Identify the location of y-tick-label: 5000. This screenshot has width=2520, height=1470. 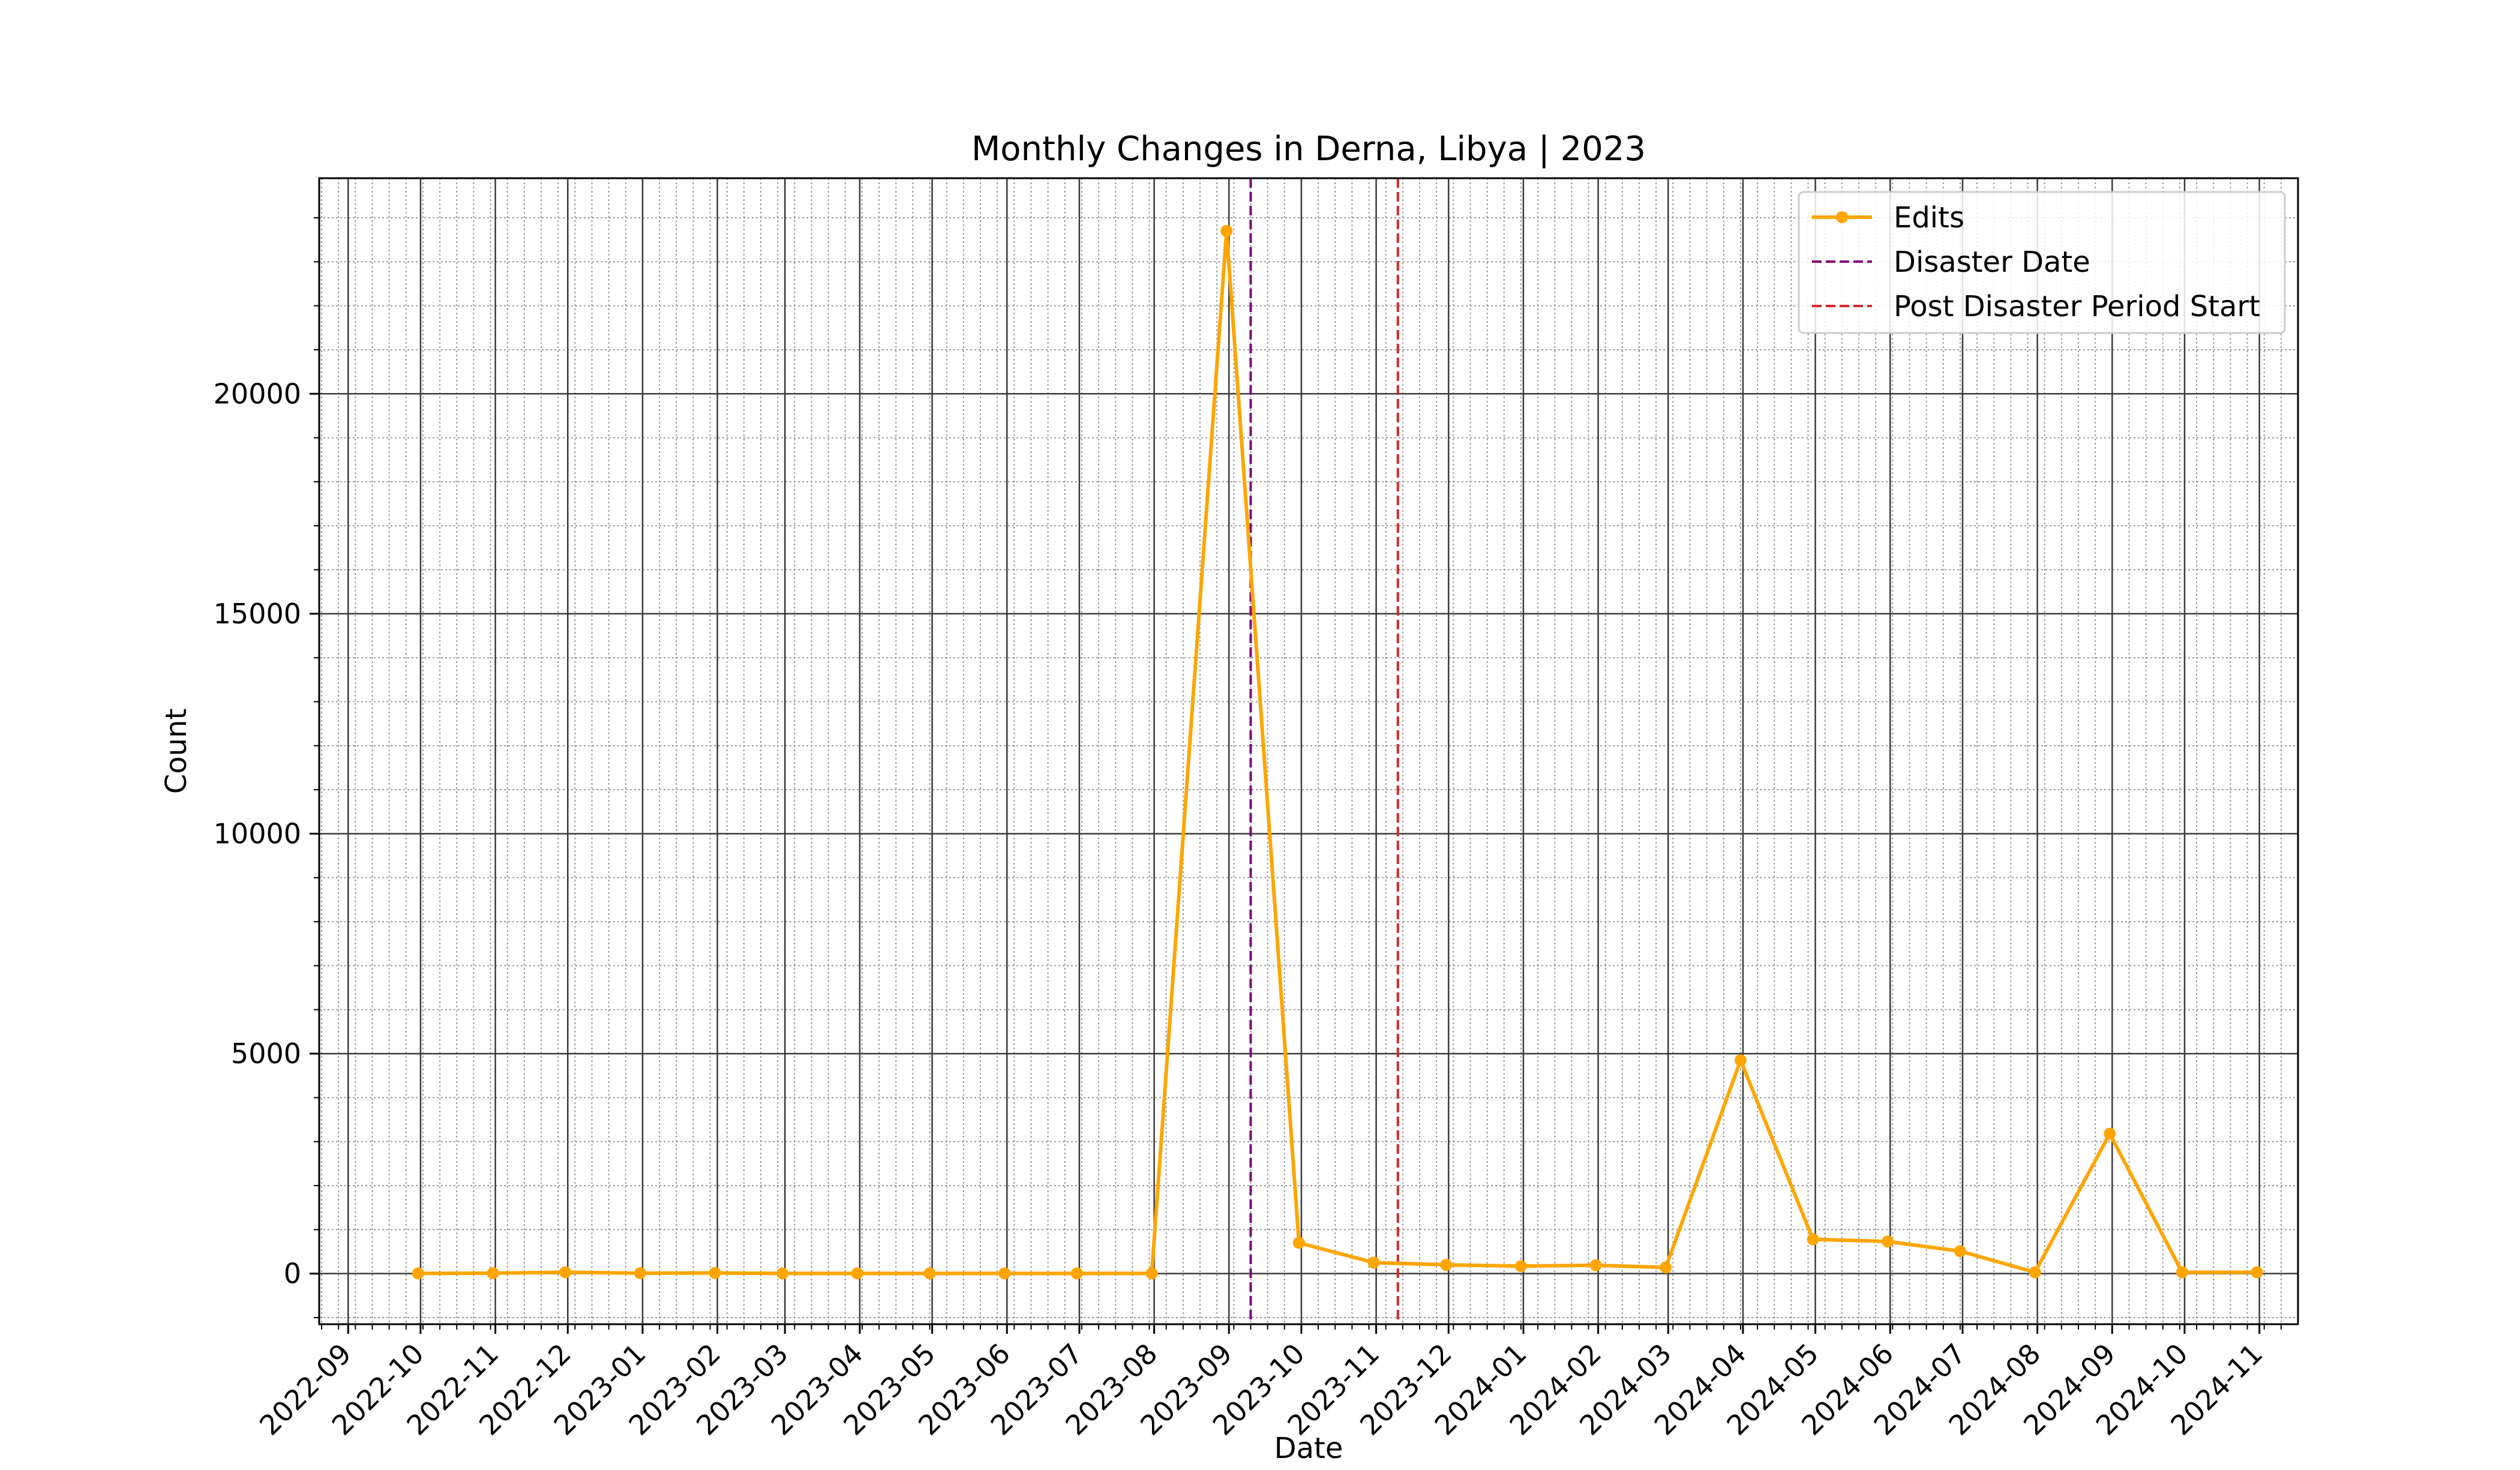
(266, 1053).